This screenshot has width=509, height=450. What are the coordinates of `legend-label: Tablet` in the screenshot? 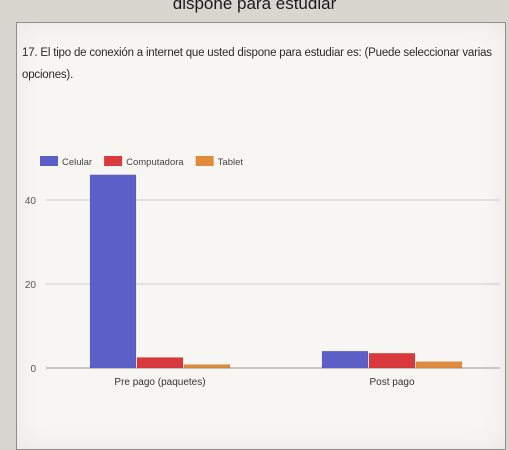 It's located at (231, 162).